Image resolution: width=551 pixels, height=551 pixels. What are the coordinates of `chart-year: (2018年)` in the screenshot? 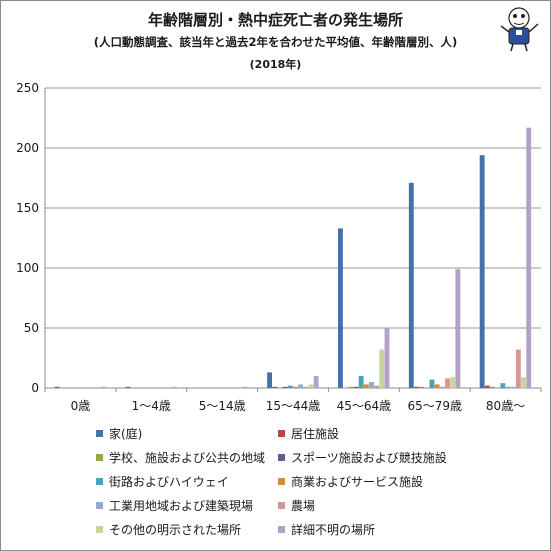 It's located at (275, 64).